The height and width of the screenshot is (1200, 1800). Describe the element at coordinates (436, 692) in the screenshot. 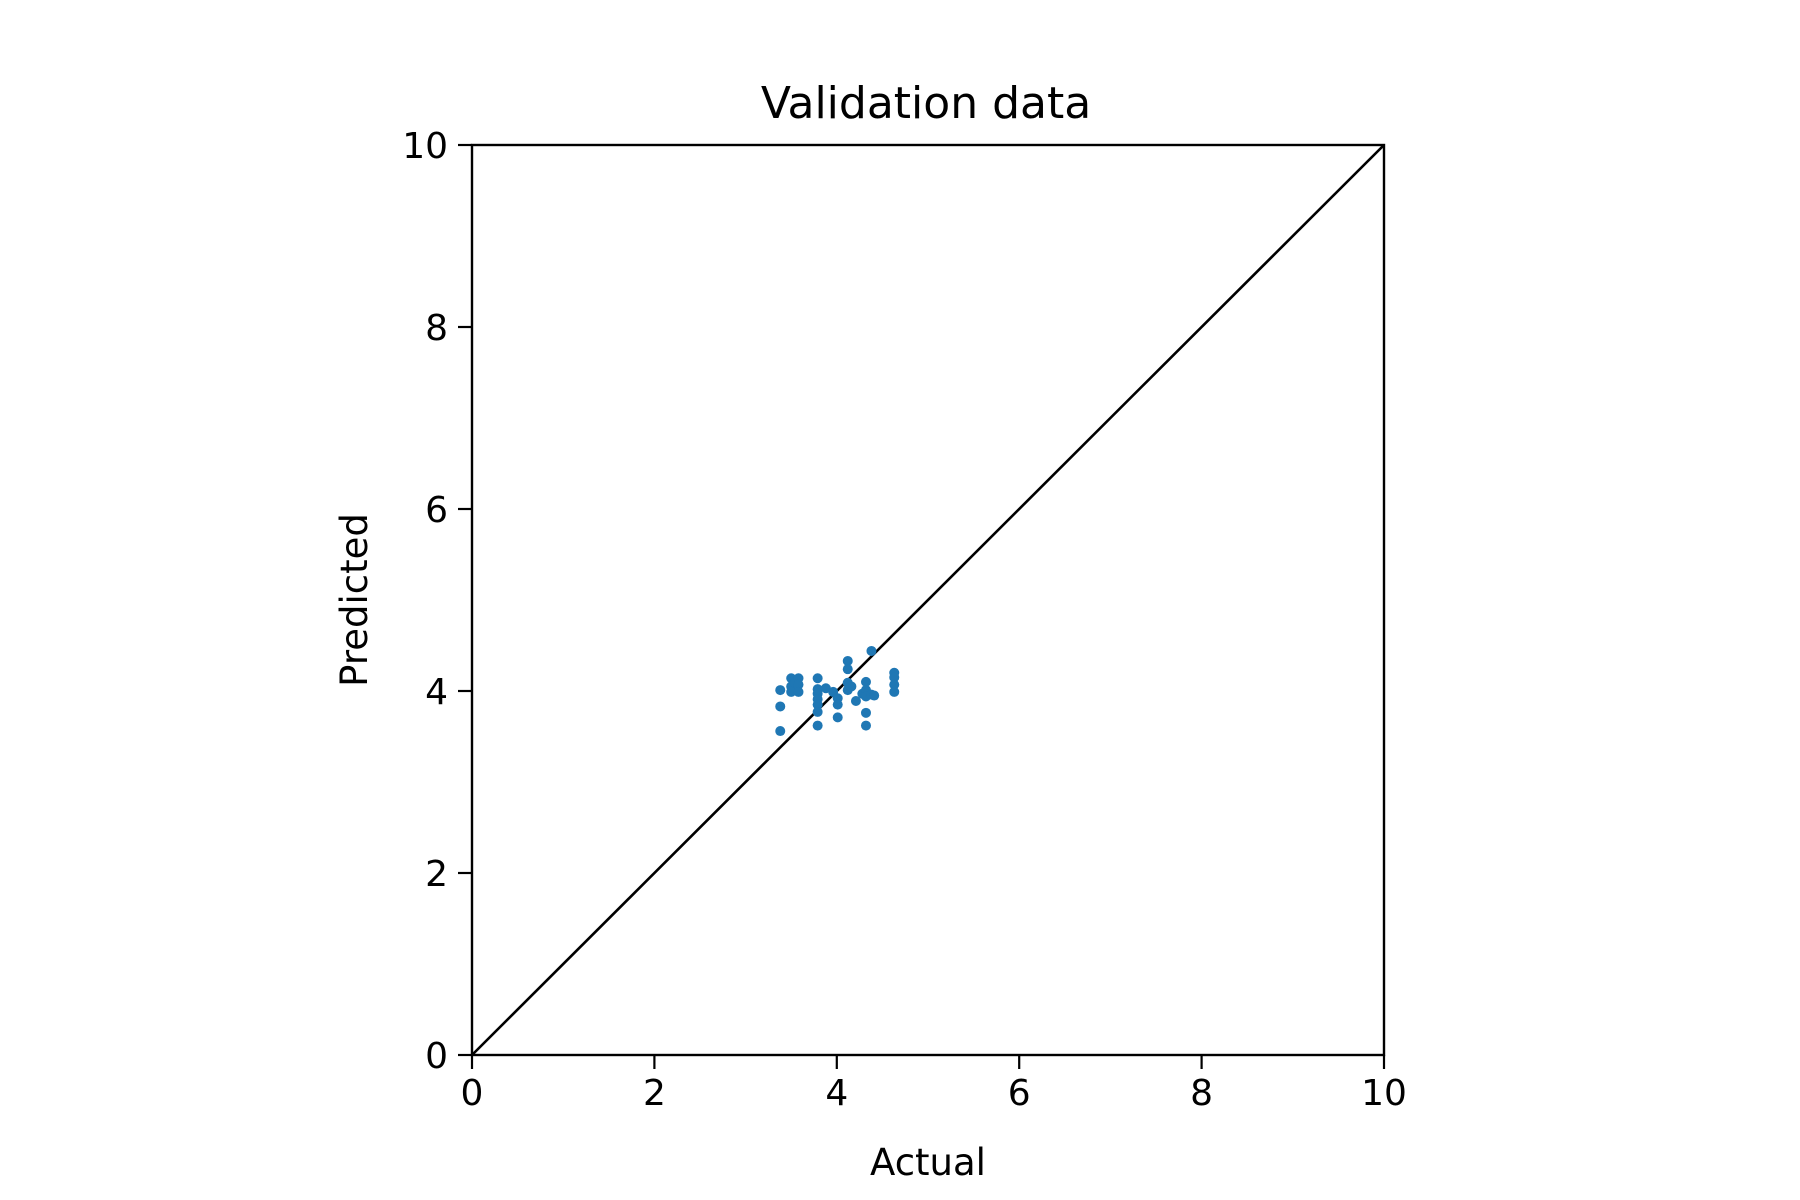

I see `y-tick-label: 4` at that location.